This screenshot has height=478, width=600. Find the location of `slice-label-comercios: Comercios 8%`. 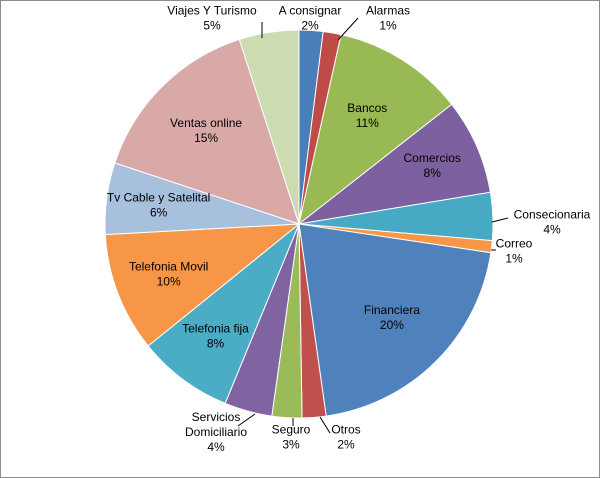

slice-label-comercios: Comercios 8% is located at coordinates (432, 165).